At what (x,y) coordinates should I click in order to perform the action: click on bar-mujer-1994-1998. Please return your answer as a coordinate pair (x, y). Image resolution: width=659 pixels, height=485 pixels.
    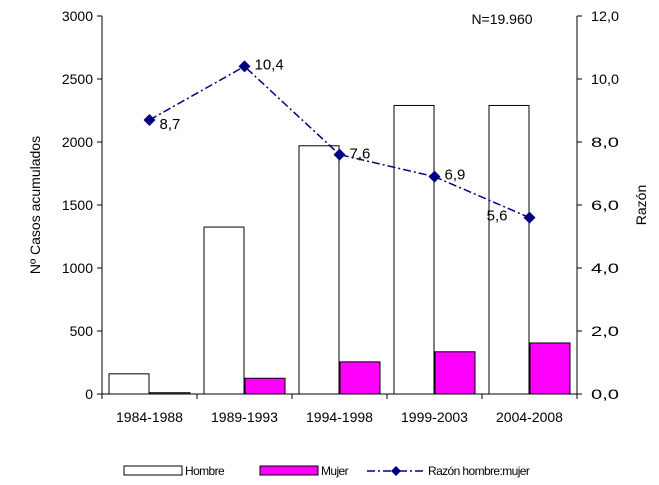
    Looking at the image, I should click on (360, 378).